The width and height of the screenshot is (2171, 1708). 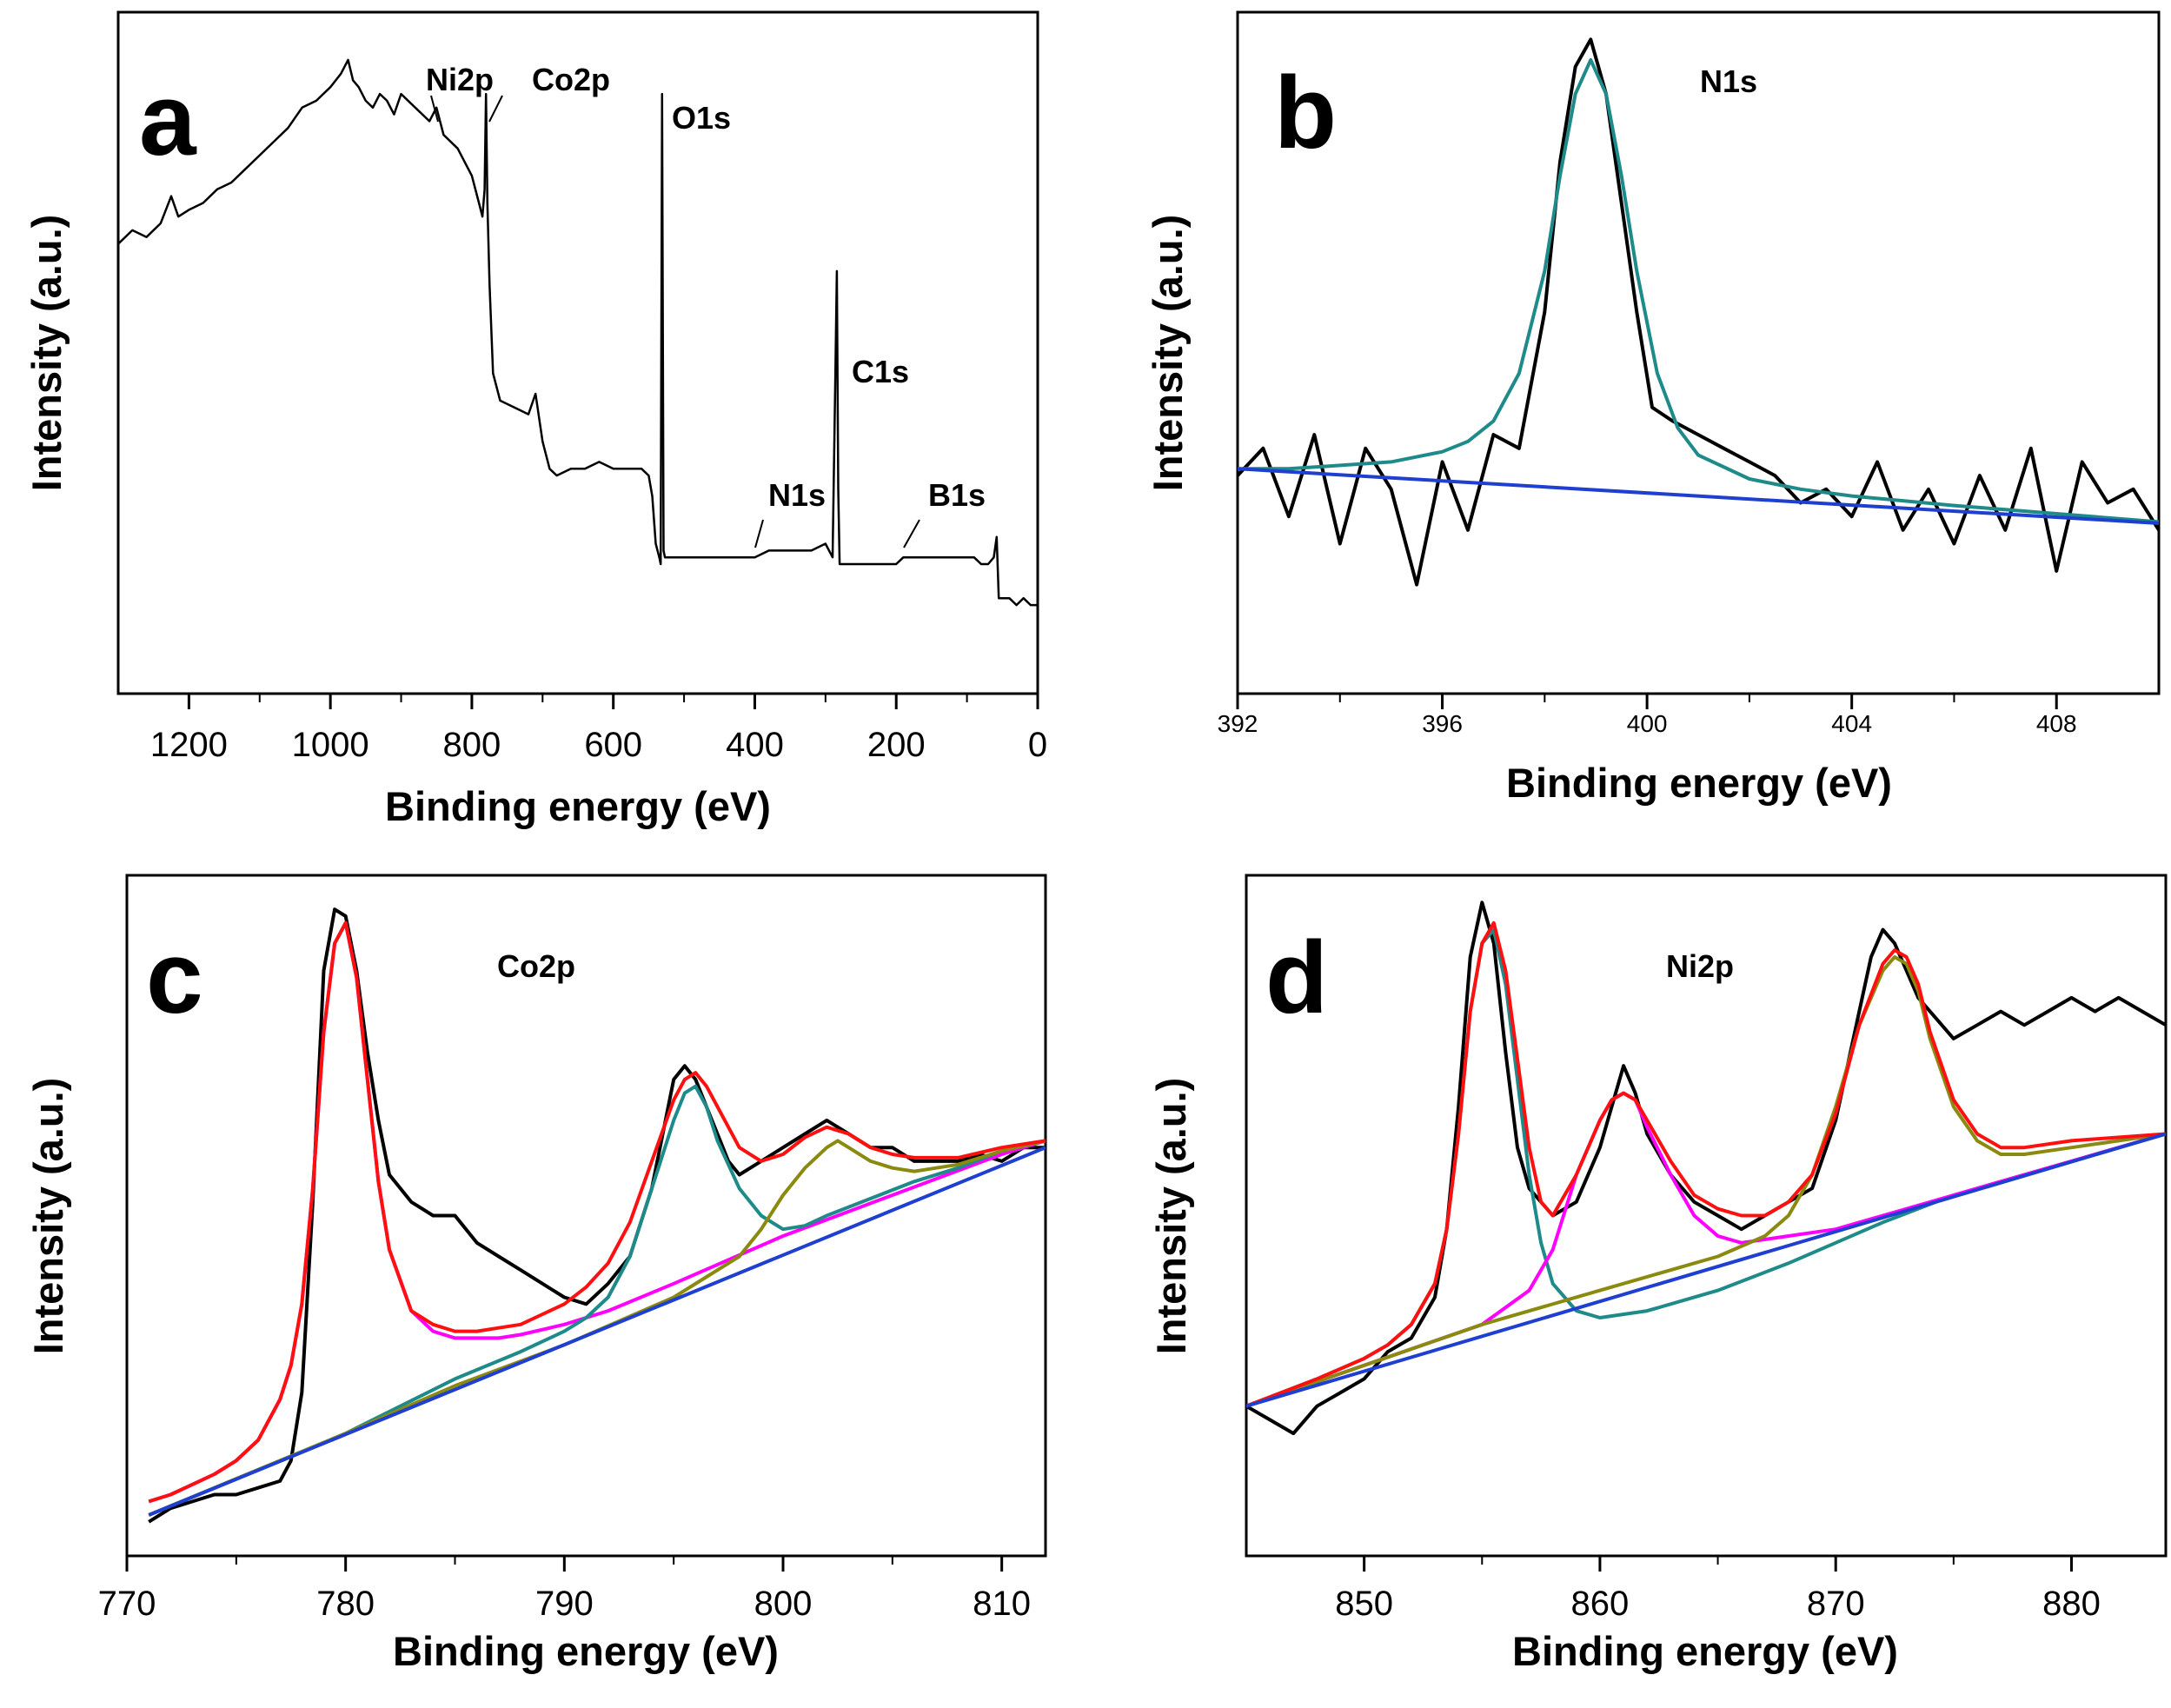 What do you see at coordinates (702, 118) in the screenshot?
I see `peak-annotation: O1s` at bounding box center [702, 118].